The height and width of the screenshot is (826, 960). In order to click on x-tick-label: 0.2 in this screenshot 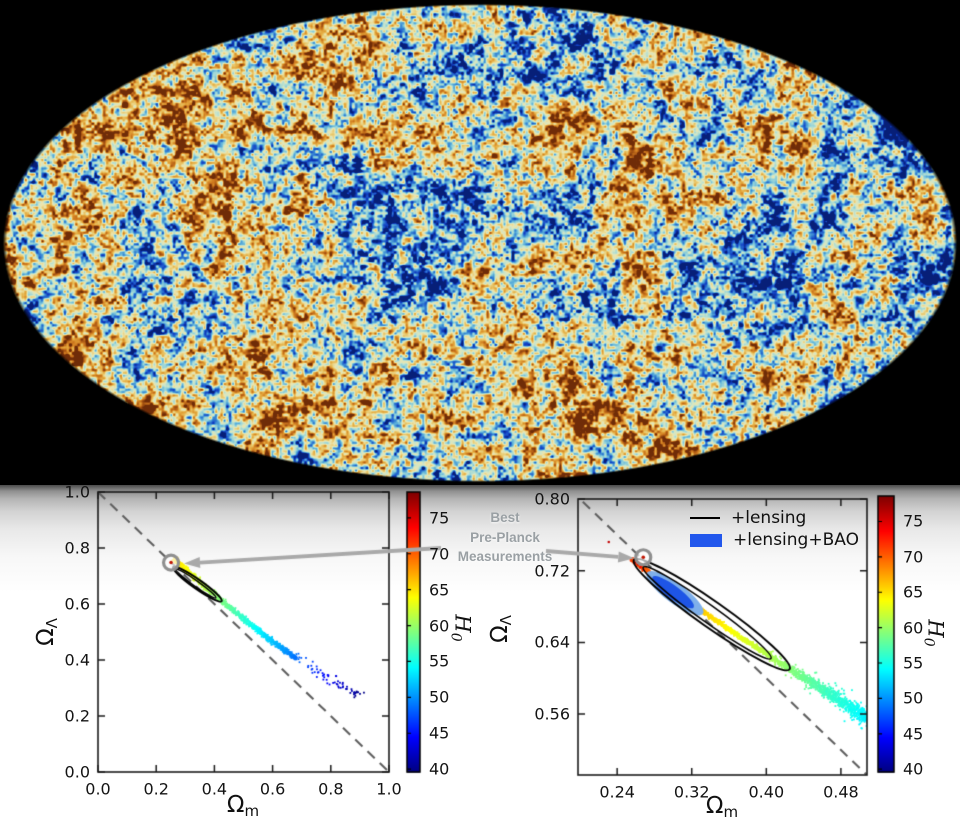, I will do `click(156, 789)`.